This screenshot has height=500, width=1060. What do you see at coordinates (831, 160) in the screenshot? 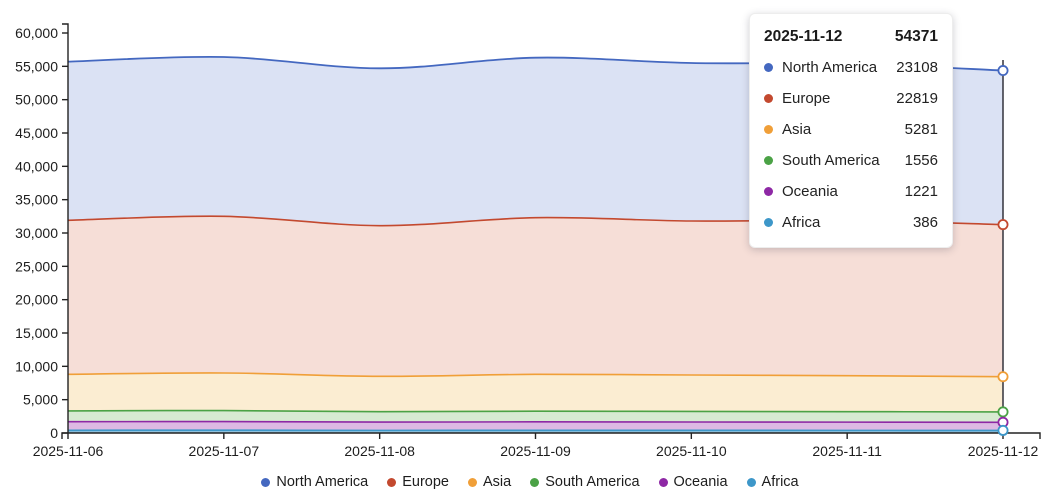
I see `tooltip-series-label: South America` at bounding box center [831, 160].